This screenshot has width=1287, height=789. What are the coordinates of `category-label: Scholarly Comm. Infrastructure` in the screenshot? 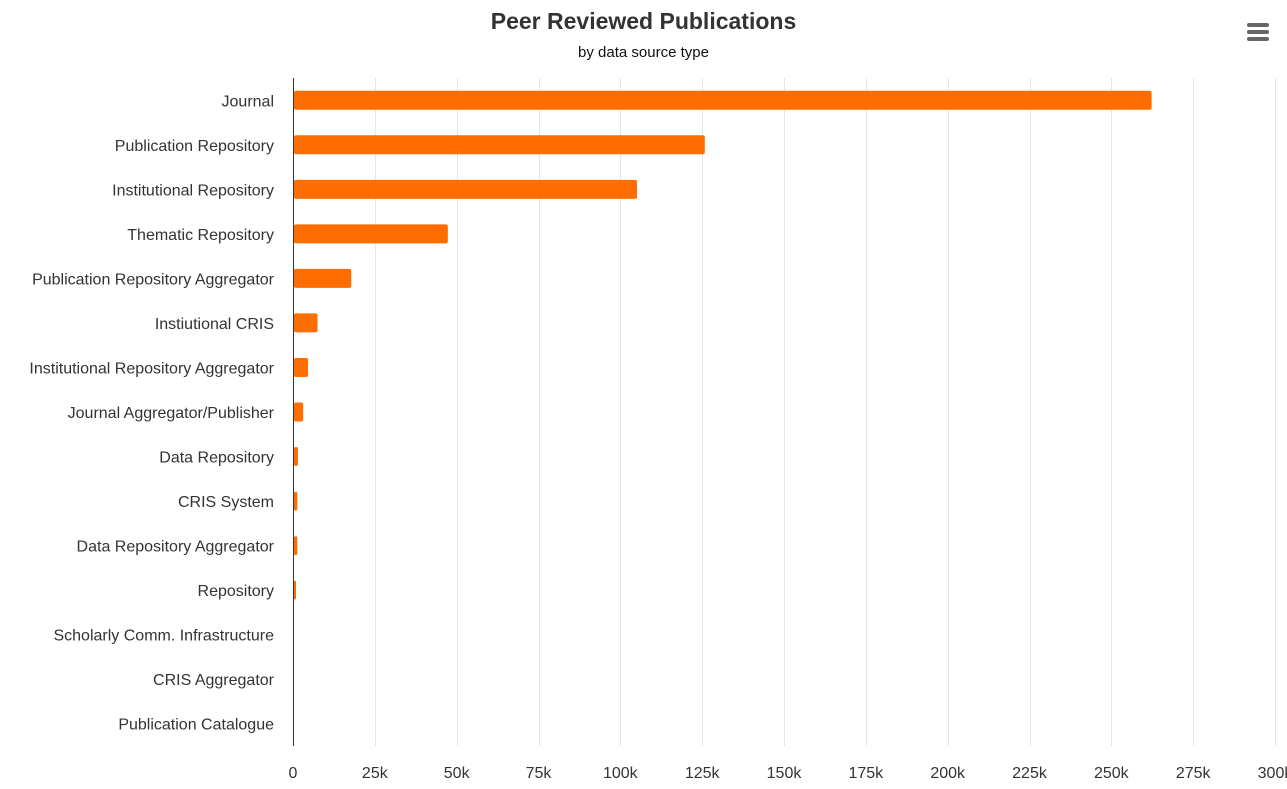 It's located at (163, 636).